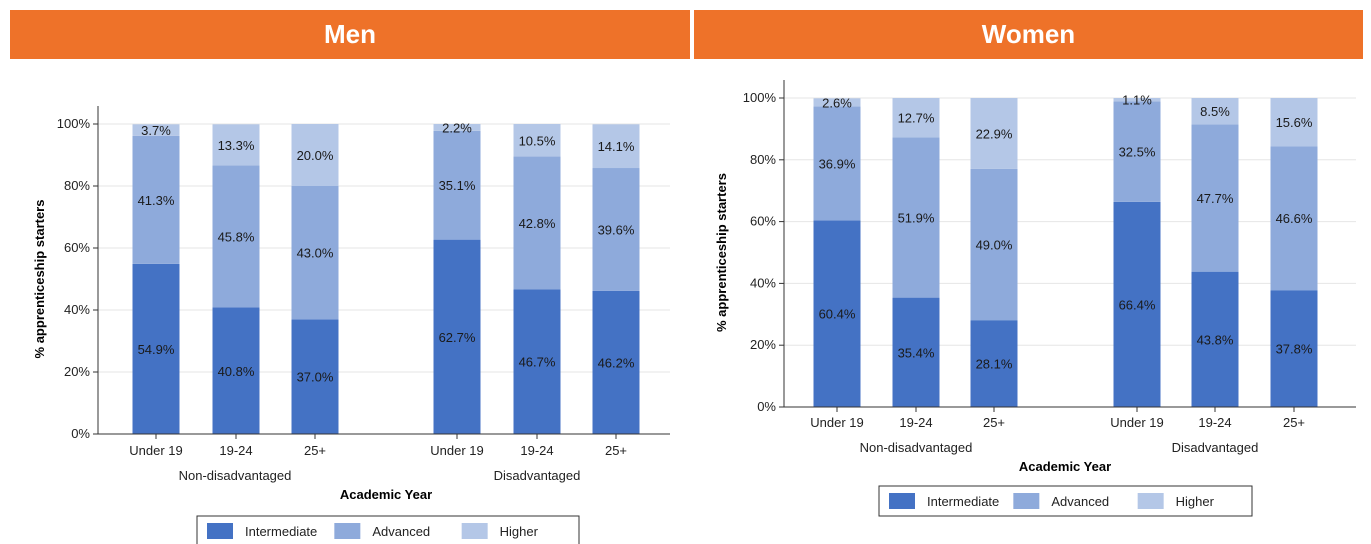 The image size is (1371, 544). I want to click on legend-swatch-advanced, so click(347, 531).